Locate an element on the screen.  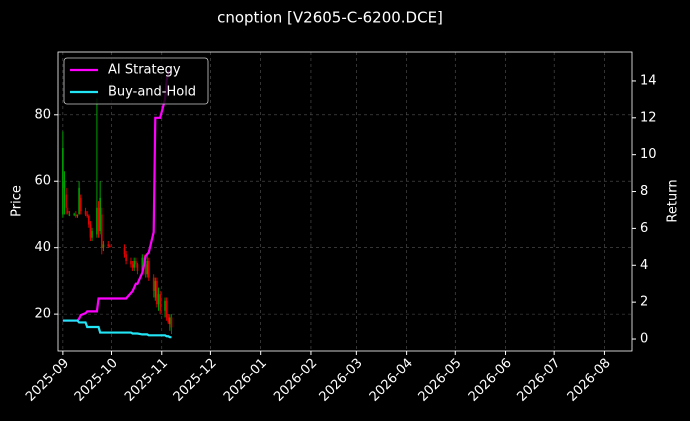
y2-tick-label: 8 is located at coordinates (644, 191).